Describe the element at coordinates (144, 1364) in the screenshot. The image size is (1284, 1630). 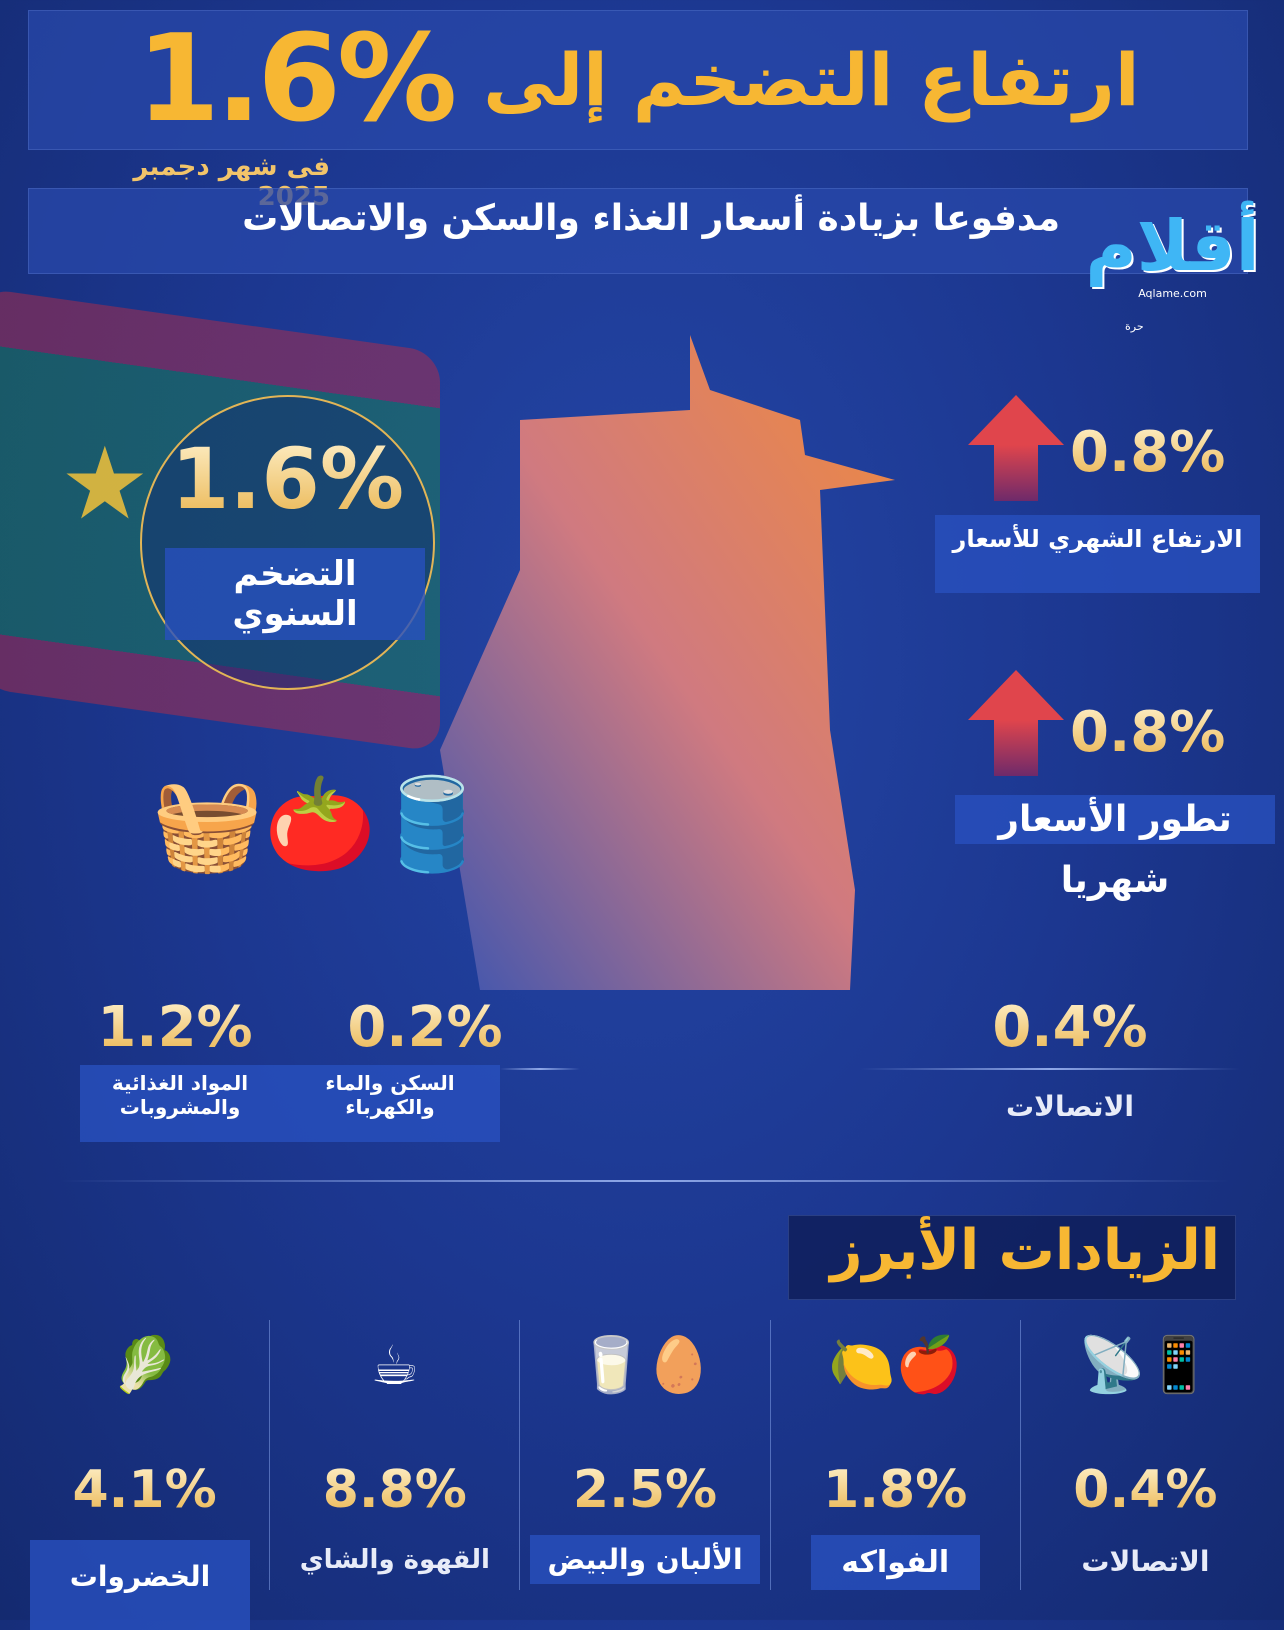
I see `vegetable-basket-icon: 🥬` at that location.